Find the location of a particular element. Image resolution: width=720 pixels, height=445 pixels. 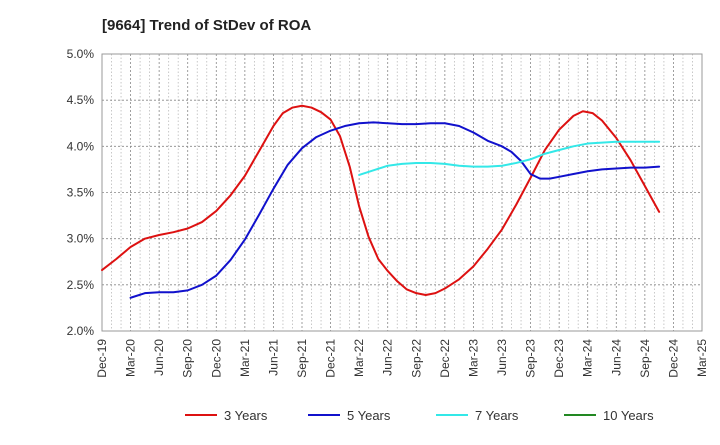

x-tick-label: Dec-19 is located at coordinates (102, 358).